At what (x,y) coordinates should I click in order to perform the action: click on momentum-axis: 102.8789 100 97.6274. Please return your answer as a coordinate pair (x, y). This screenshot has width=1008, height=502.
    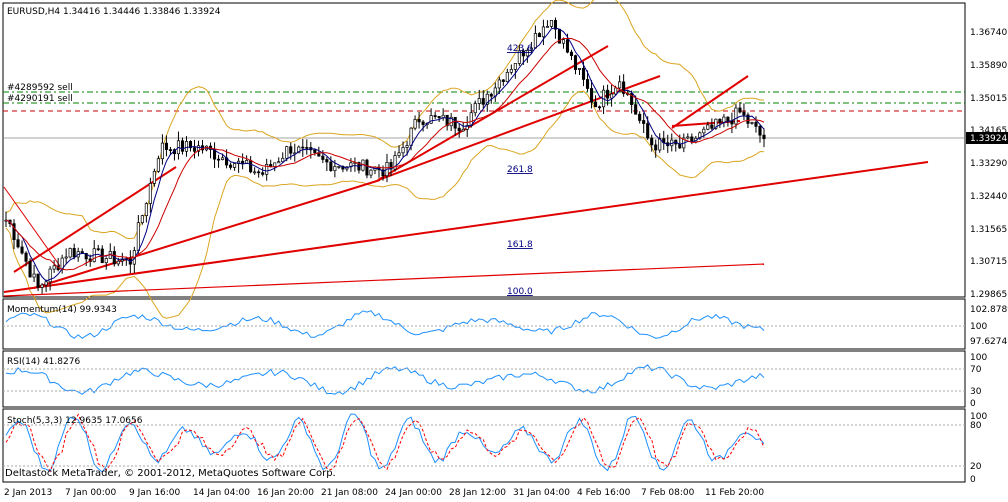
    Looking at the image, I should click on (989, 326).